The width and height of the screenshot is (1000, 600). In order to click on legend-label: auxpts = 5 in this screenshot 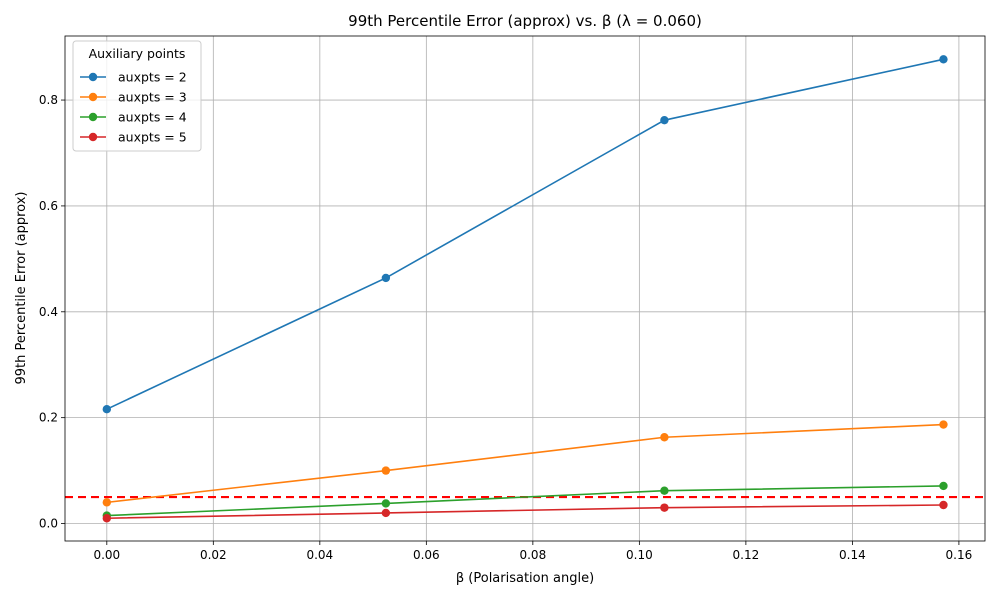, I will do `click(152, 137)`.